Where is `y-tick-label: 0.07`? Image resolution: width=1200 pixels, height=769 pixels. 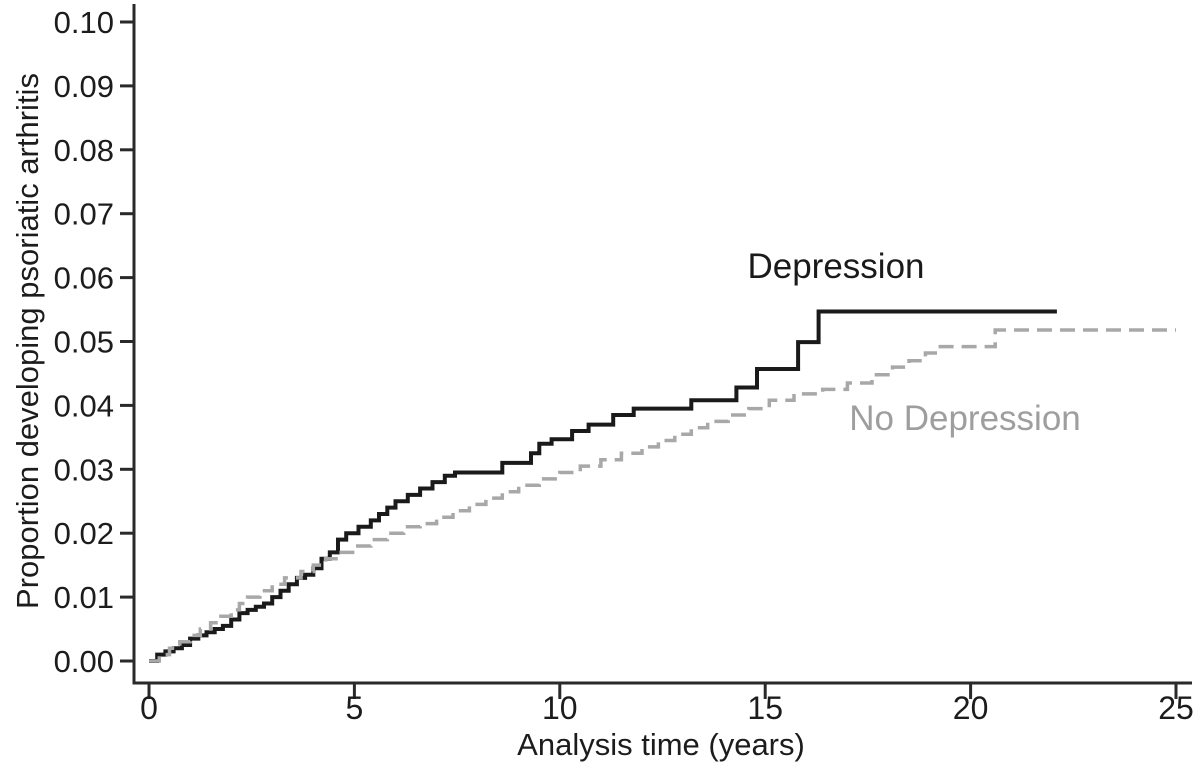
y-tick-label: 0.07 is located at coordinates (84, 214).